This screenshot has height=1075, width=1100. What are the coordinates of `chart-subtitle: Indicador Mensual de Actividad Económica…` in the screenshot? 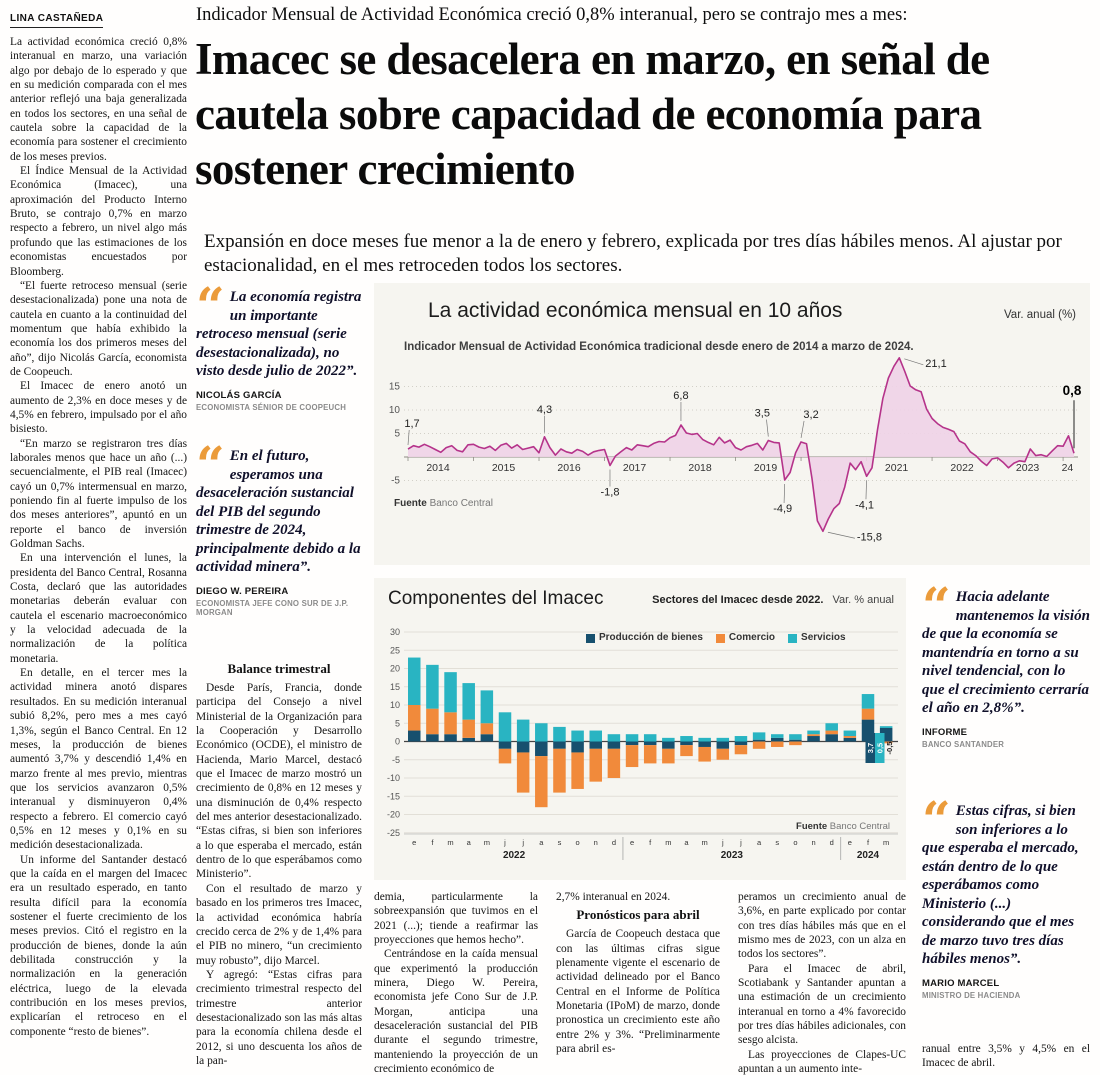 It's located at (659, 347).